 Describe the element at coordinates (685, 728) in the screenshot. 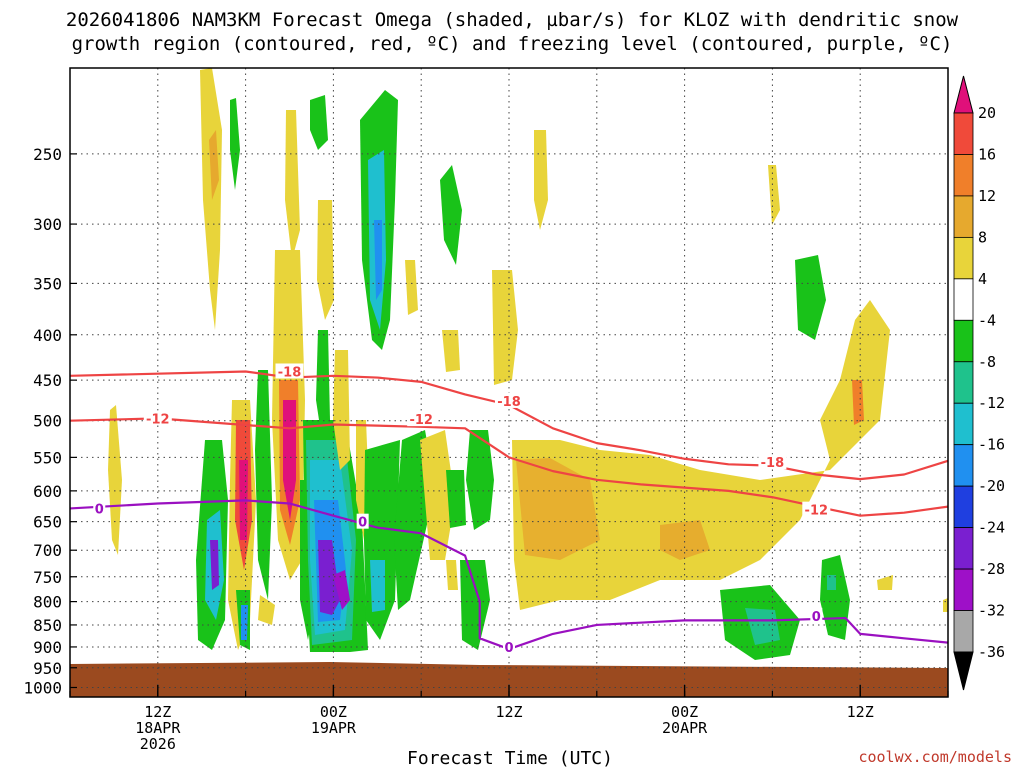

I see `x-tick-label: 20APR` at that location.